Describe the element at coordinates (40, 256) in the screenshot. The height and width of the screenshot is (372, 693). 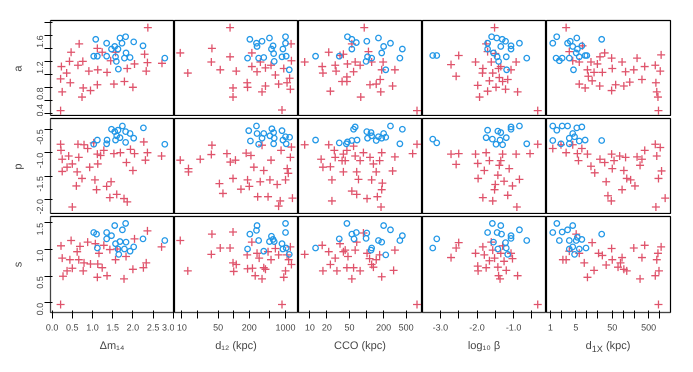
I see `y-tick-label: 1.0` at that location.